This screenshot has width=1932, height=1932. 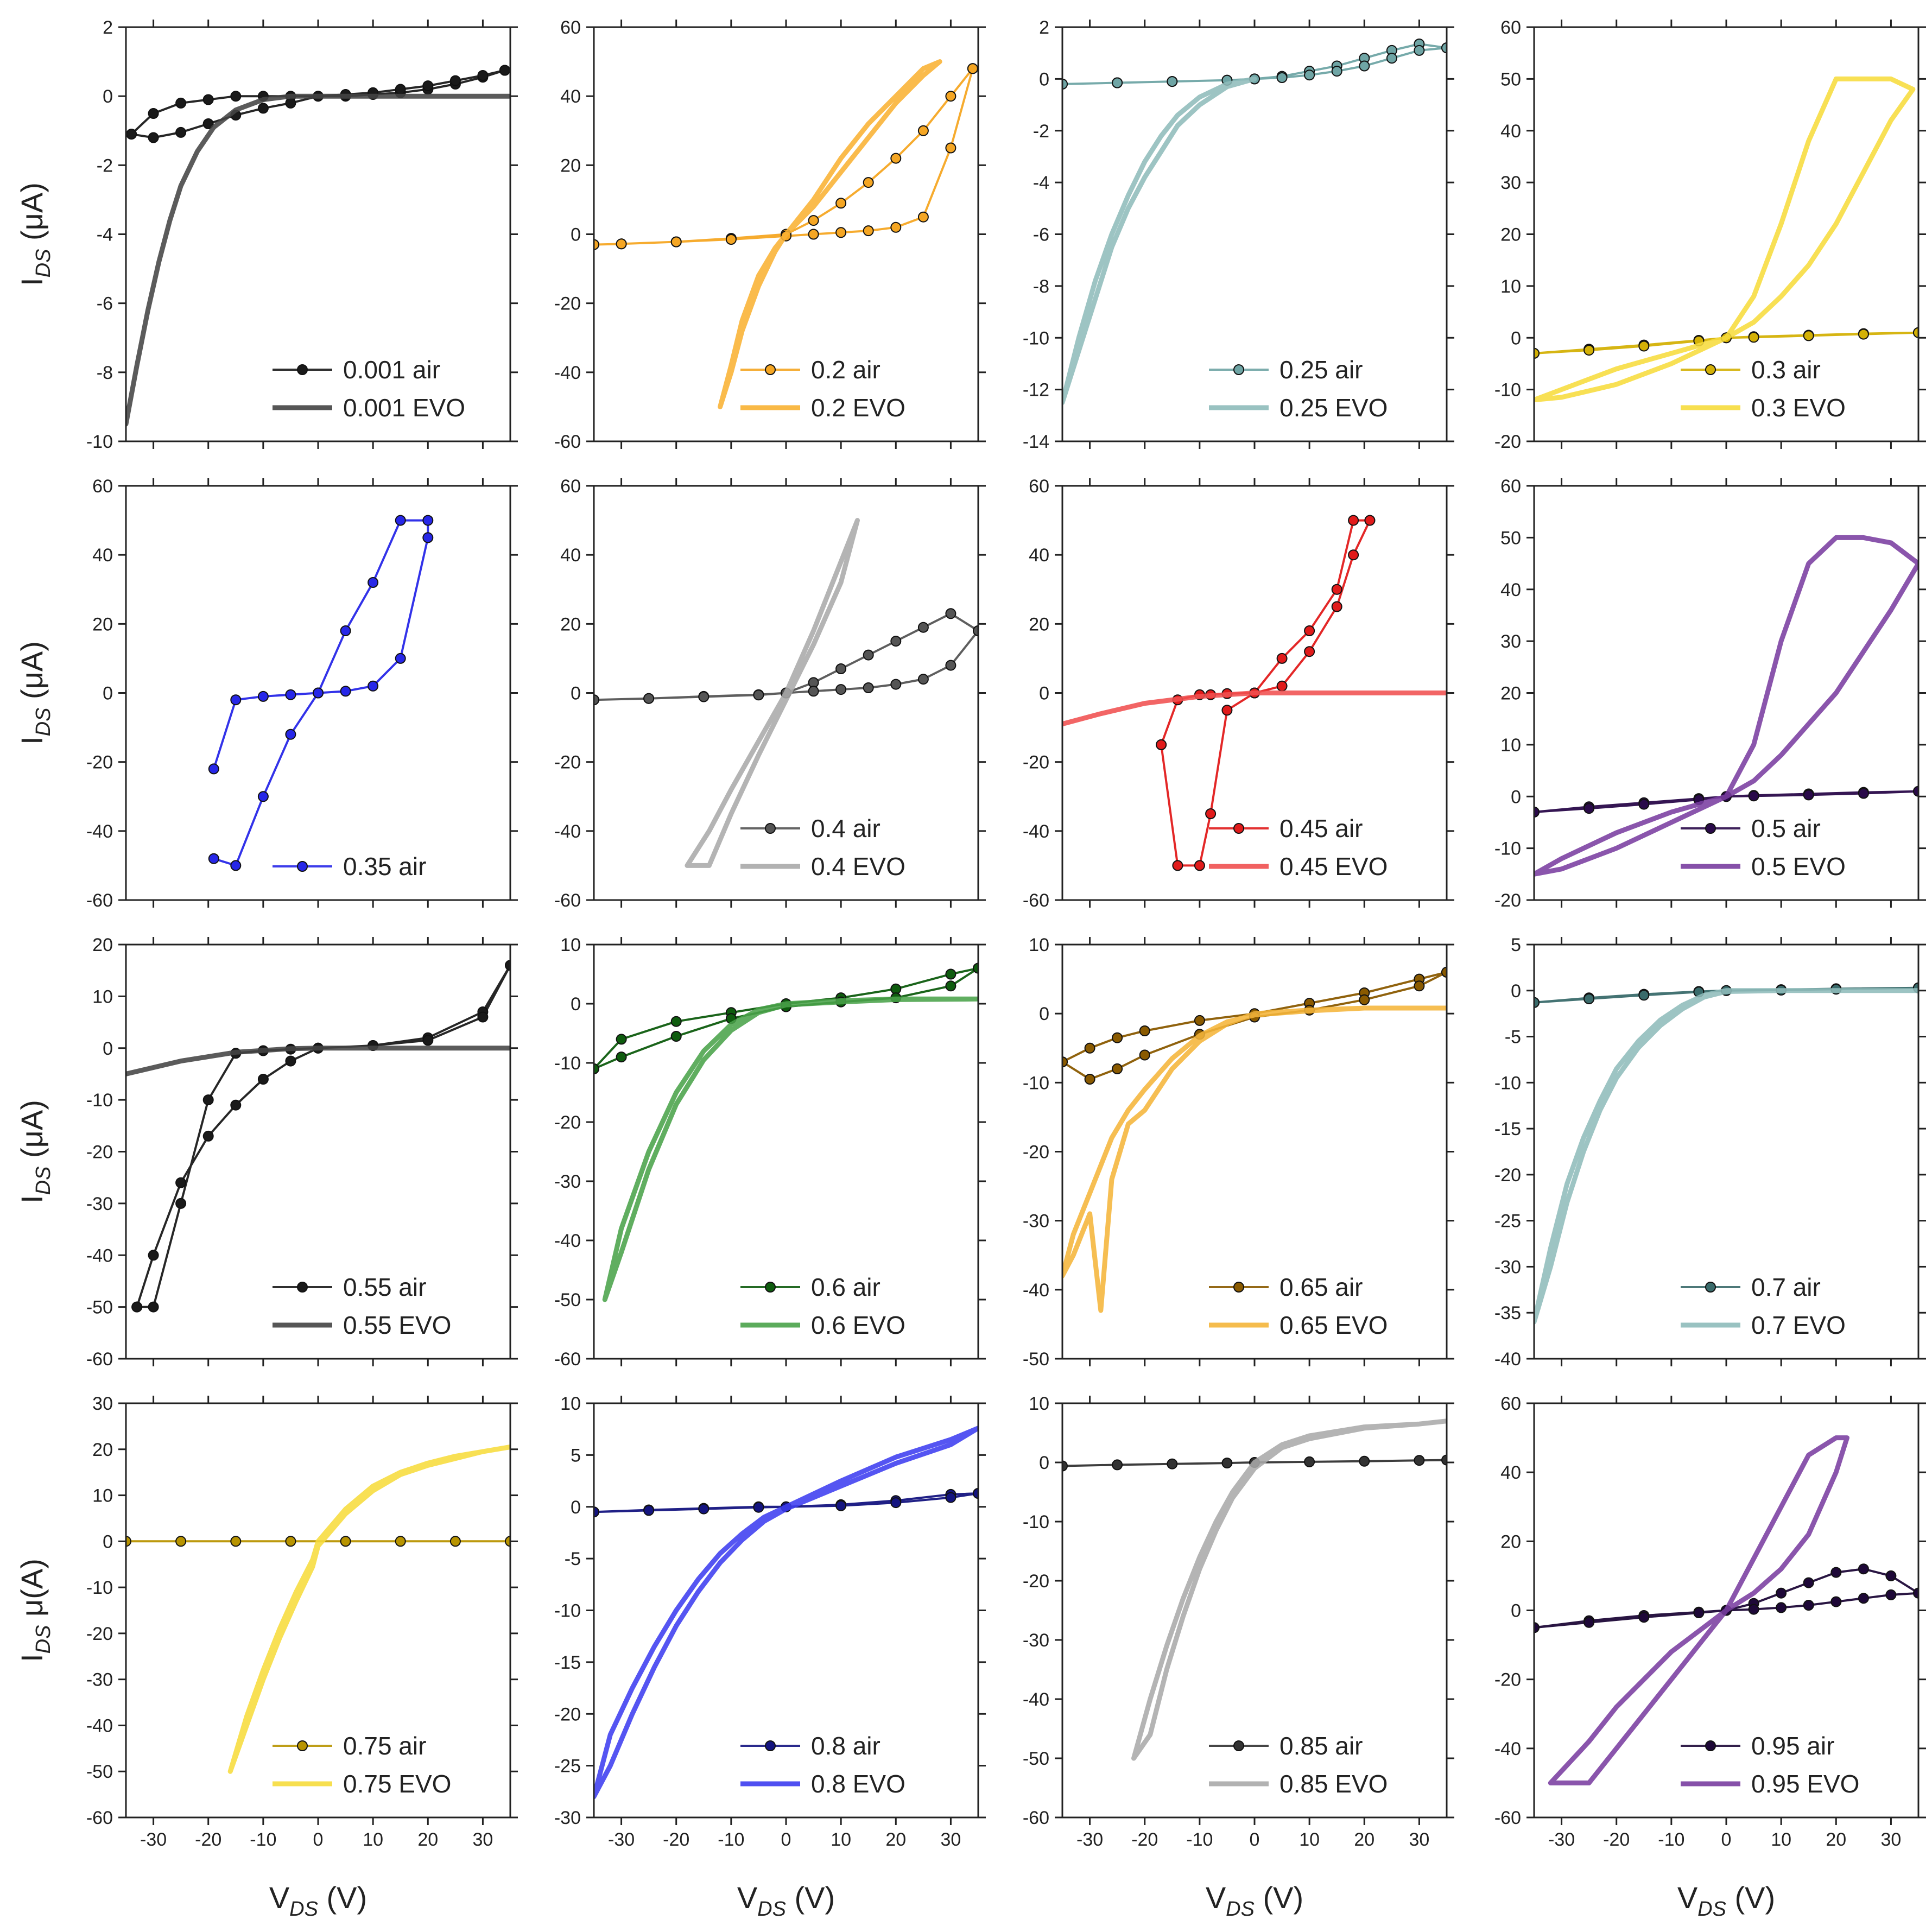 I want to click on y-axis-label: IDS (μA), so click(x=35, y=234).